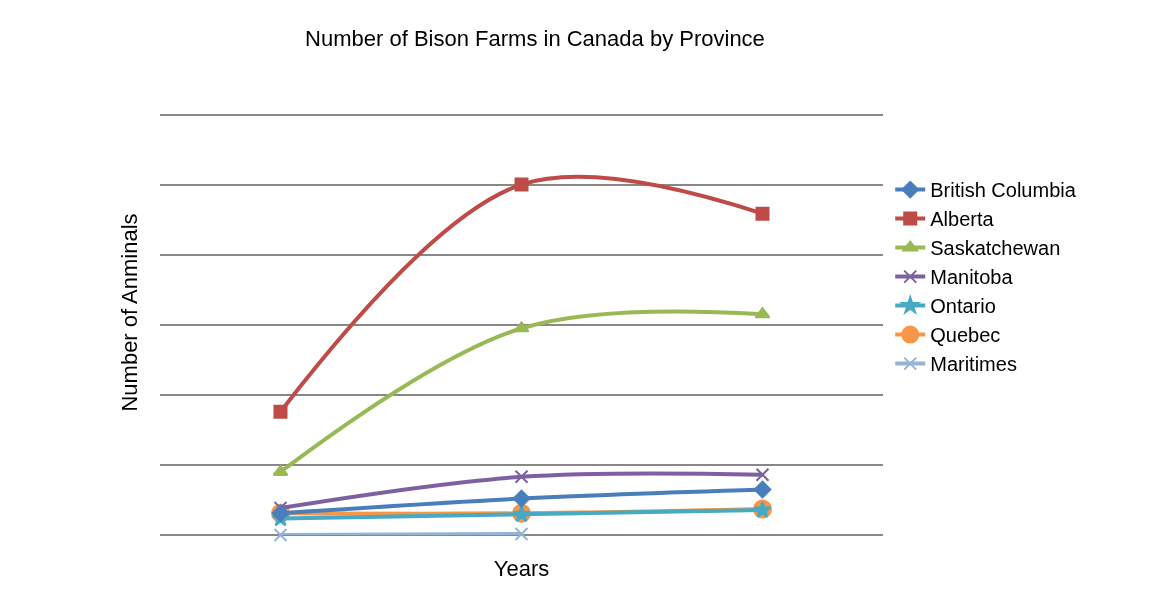 The width and height of the screenshot is (1163, 615). I want to click on legend-label: Alberta, so click(962, 219).